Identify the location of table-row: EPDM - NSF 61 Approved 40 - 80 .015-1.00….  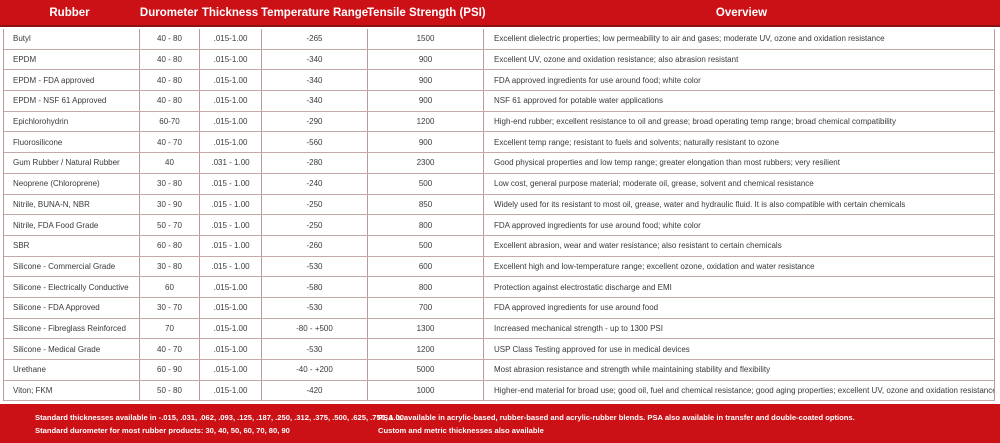
(499, 101).